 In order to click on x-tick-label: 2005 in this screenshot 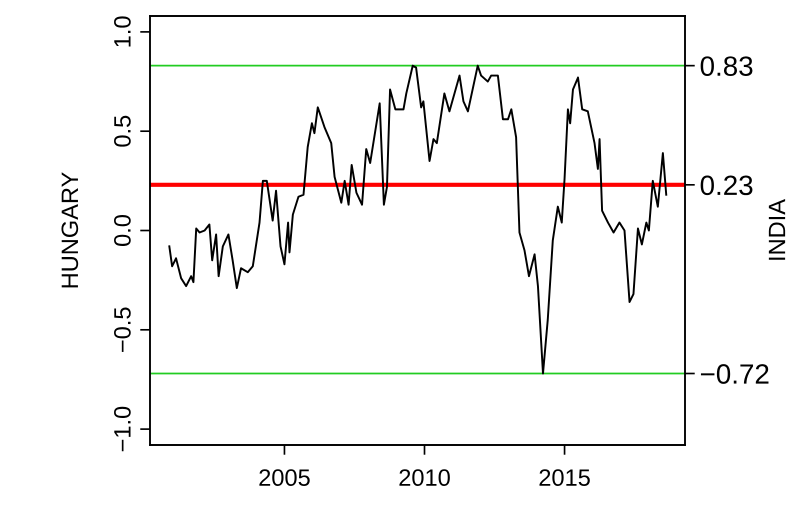, I will do `click(284, 477)`.